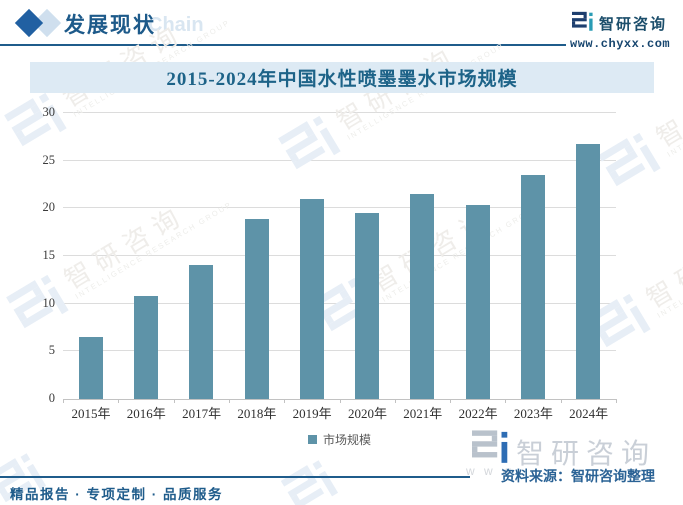 This screenshot has height=505, width=683. Describe the element at coordinates (116, 494) in the screenshot. I see `footer-tagline: 精品报告 · 专项定制 · 品质服务` at that location.